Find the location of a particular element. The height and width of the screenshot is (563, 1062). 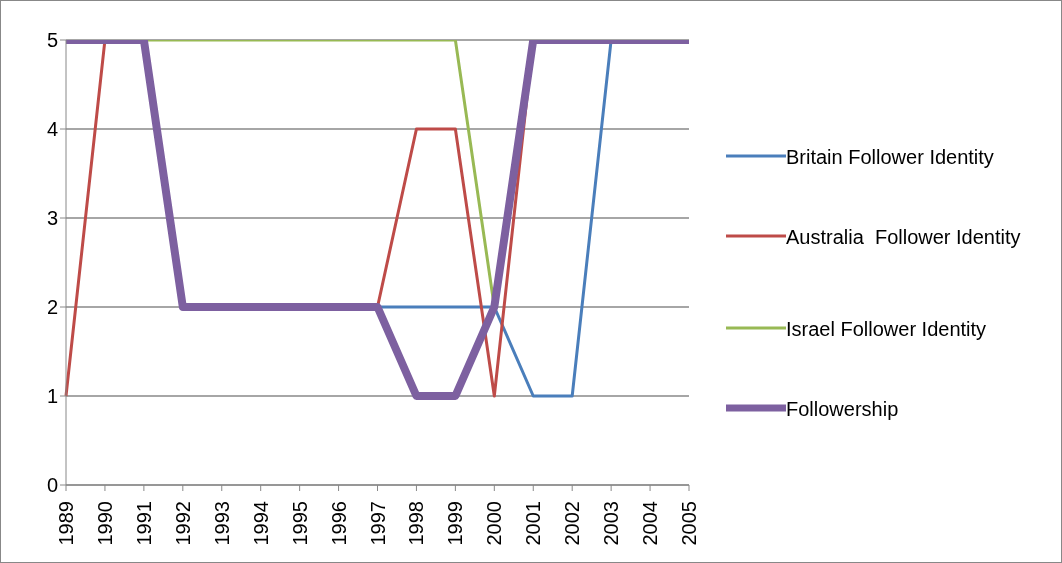

x-tick-label: 2003 is located at coordinates (611, 523).